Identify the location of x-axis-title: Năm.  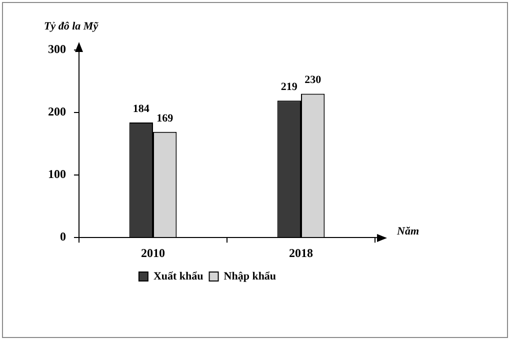
(408, 231).